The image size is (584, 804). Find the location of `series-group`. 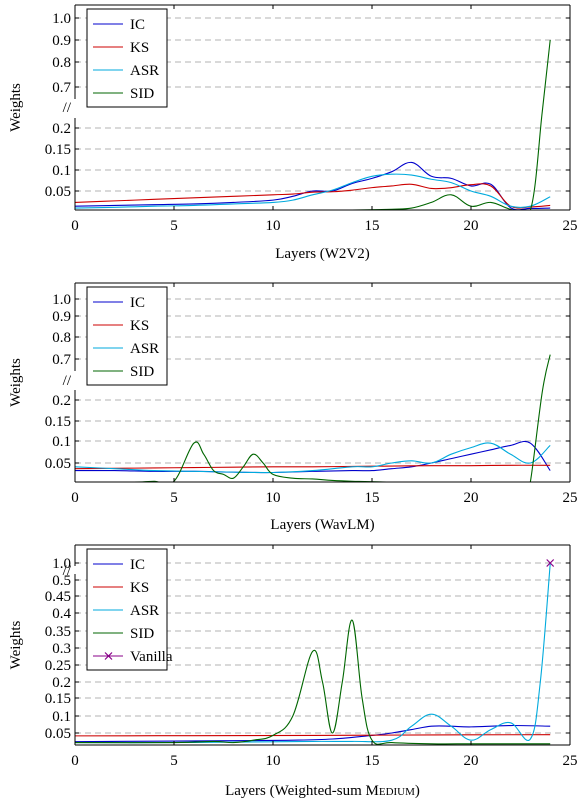

series-group is located at coordinates (313, 418).